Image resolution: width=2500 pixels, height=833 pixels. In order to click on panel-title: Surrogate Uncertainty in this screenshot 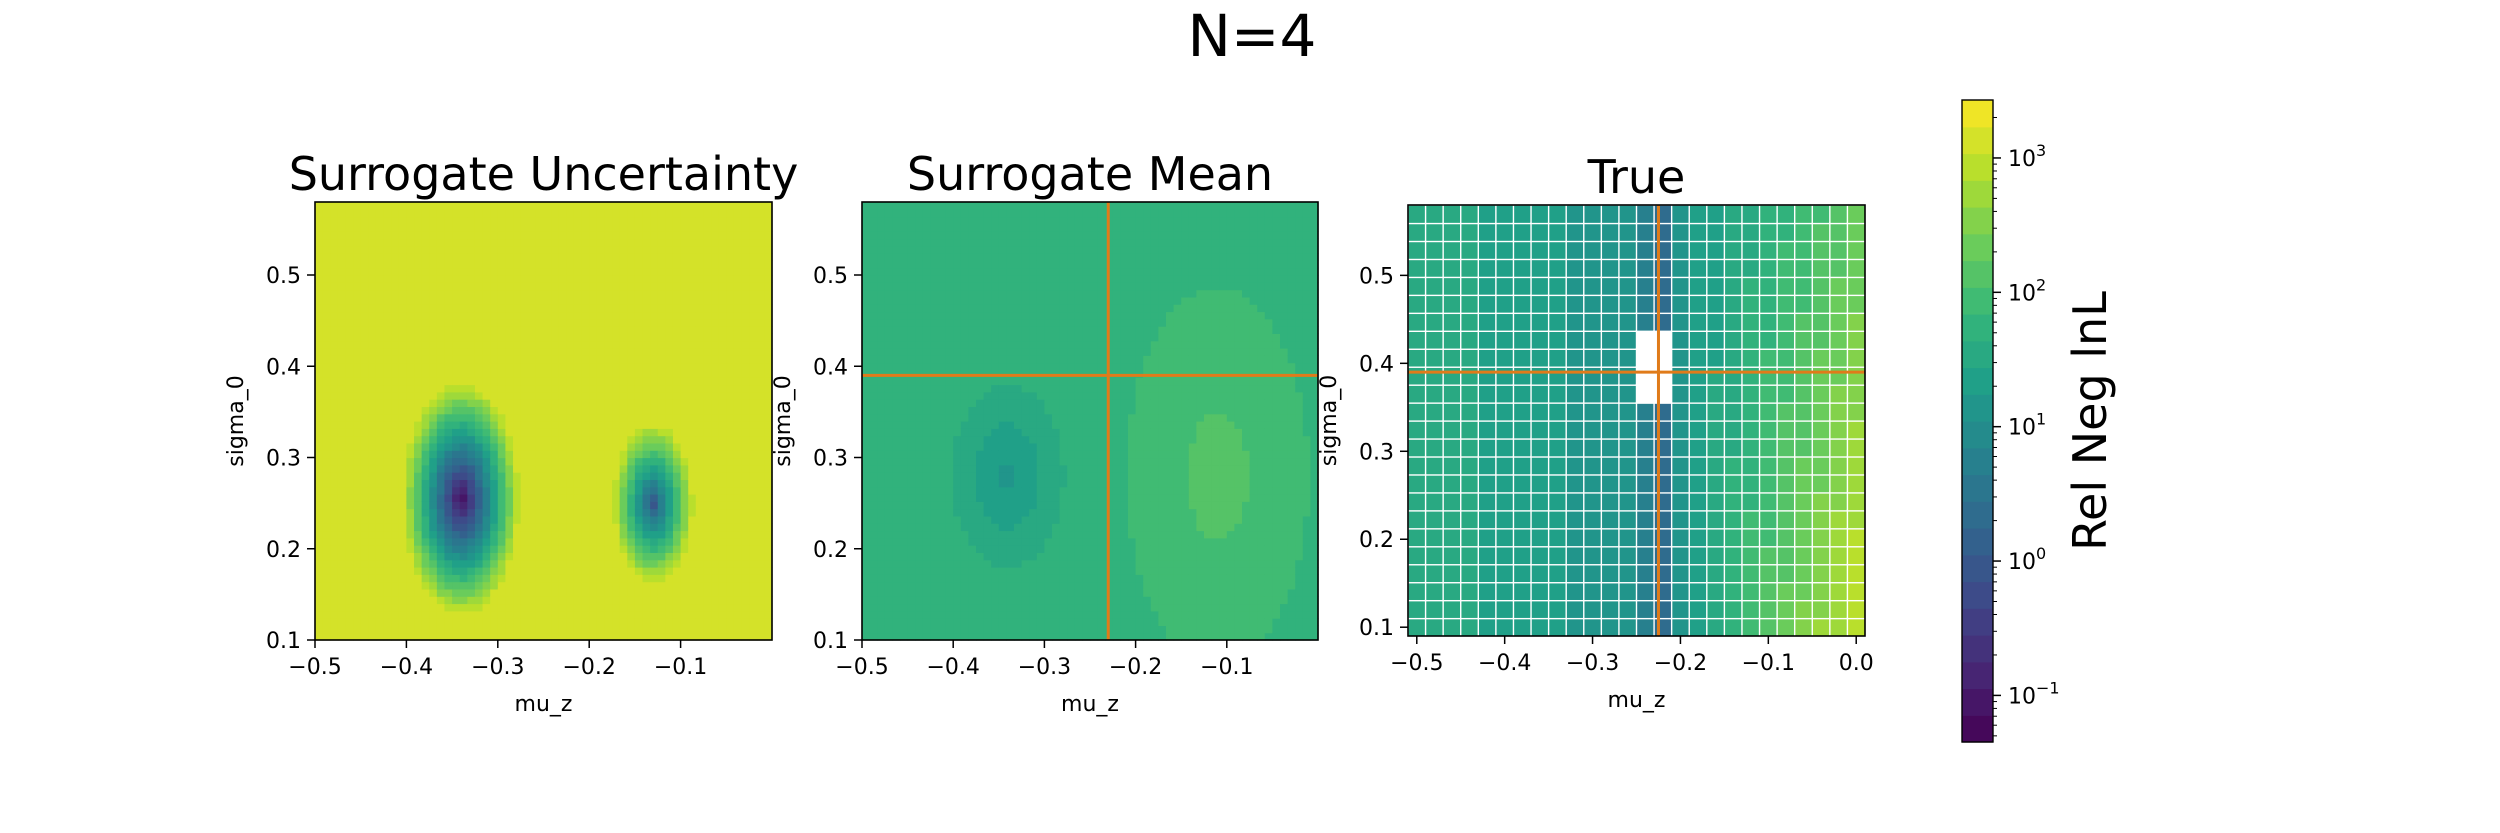, I will do `click(544, 174)`.